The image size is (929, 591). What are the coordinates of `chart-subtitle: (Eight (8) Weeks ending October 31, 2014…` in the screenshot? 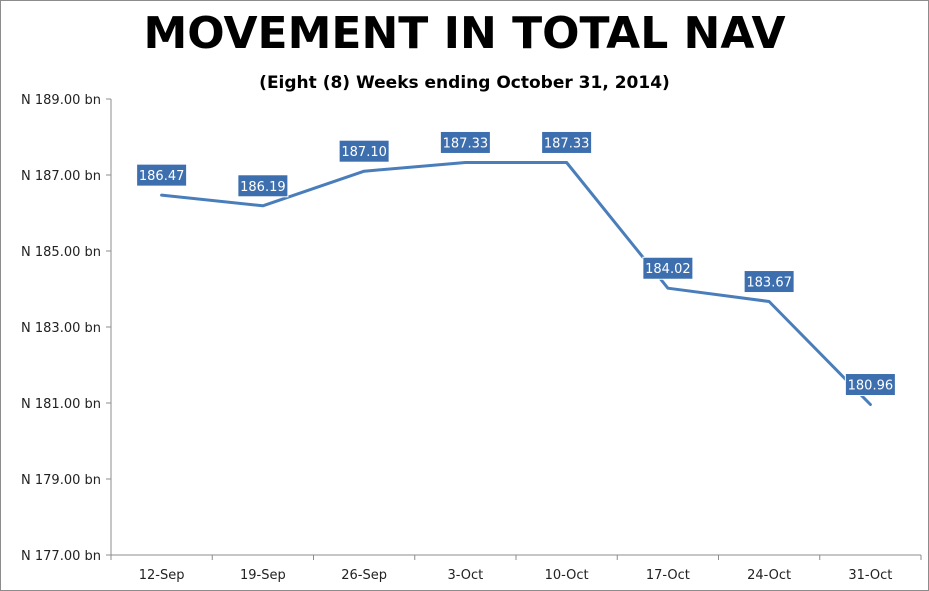 It's located at (464, 83).